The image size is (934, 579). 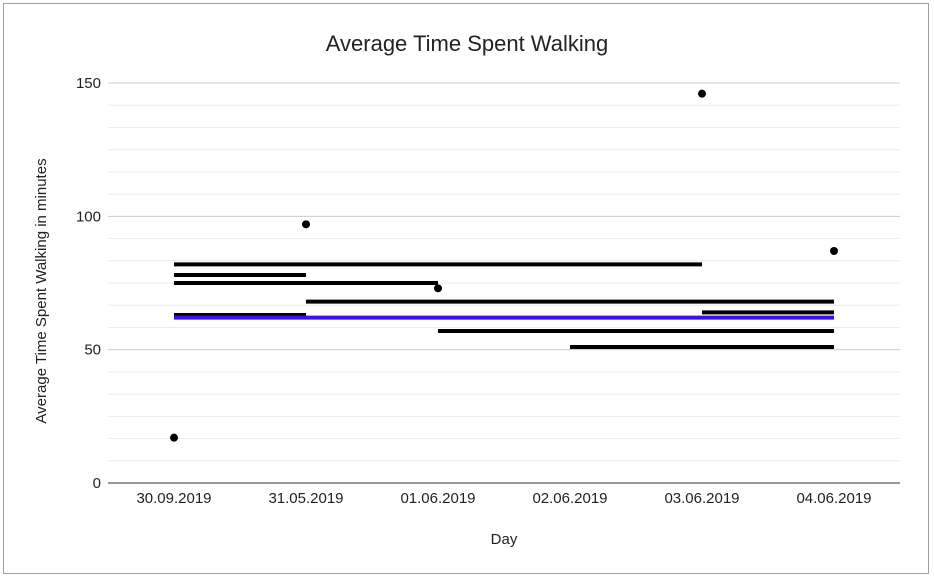 I want to click on x-tick-label: 04.06.2019, so click(x=833, y=498).